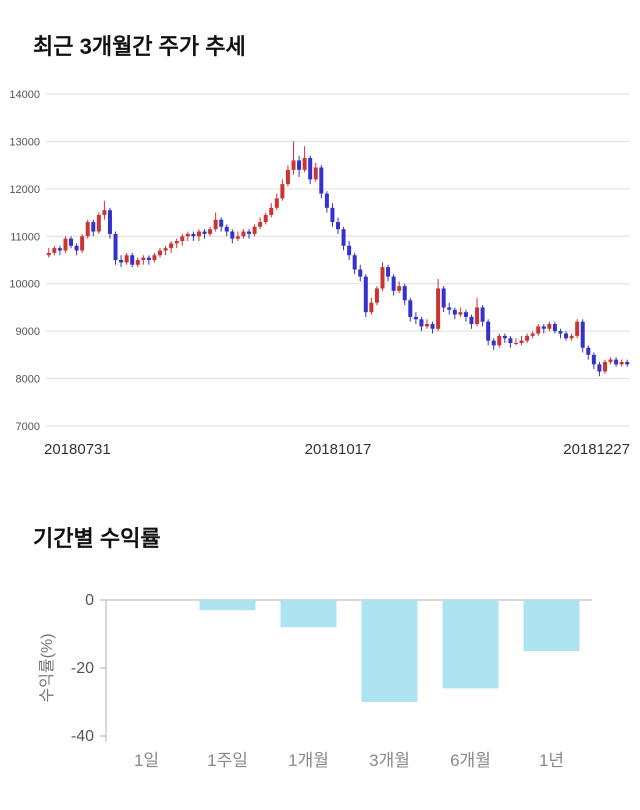  Describe the element at coordinates (47, 667) in the screenshot. I see `y-axis-title: 수익률(%)` at that location.